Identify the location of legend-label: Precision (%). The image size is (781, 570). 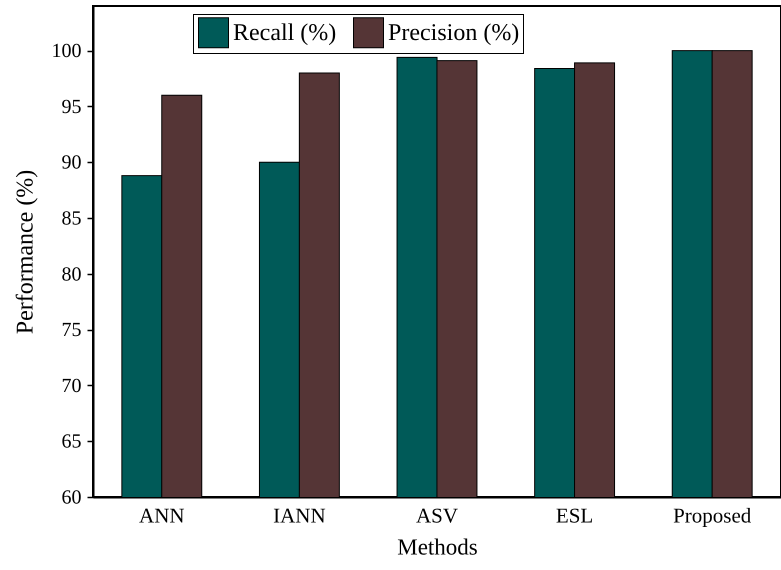
(454, 33).